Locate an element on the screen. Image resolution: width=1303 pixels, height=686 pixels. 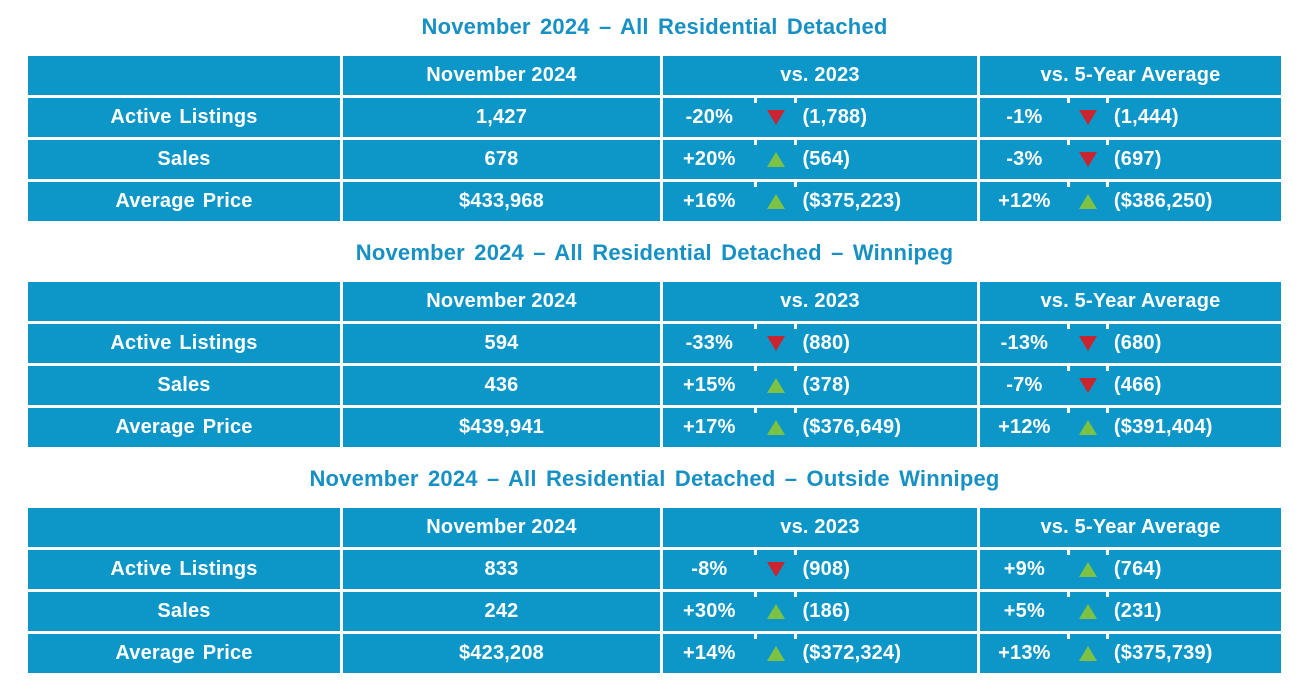
vs-2023-cell: +16% ($375,223) is located at coordinates (820, 201).